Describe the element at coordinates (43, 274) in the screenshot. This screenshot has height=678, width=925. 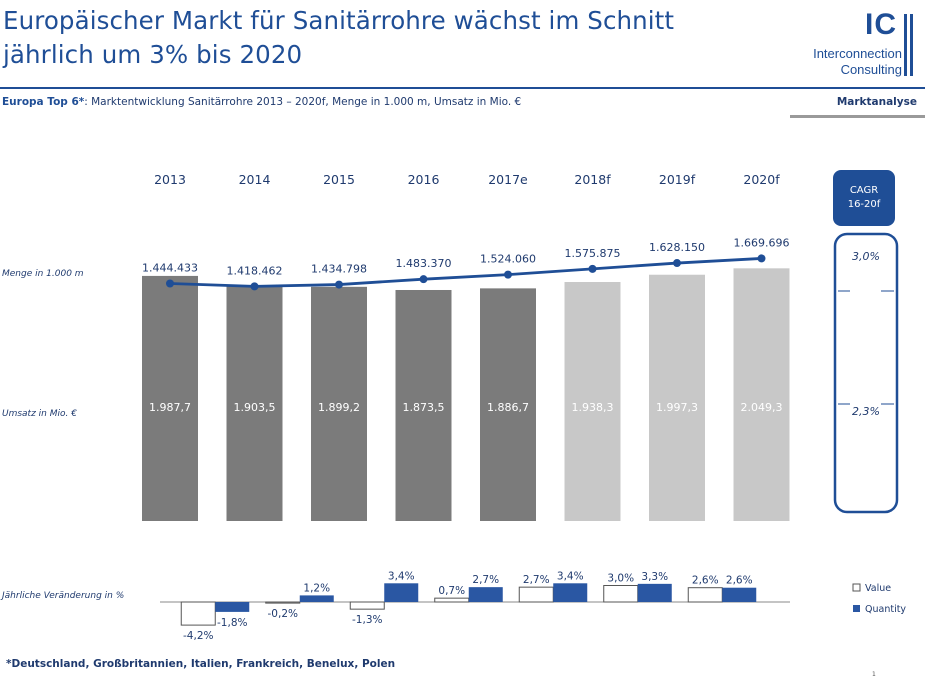
I see `row-label-quantity: Menge in 1.000 m` at that location.